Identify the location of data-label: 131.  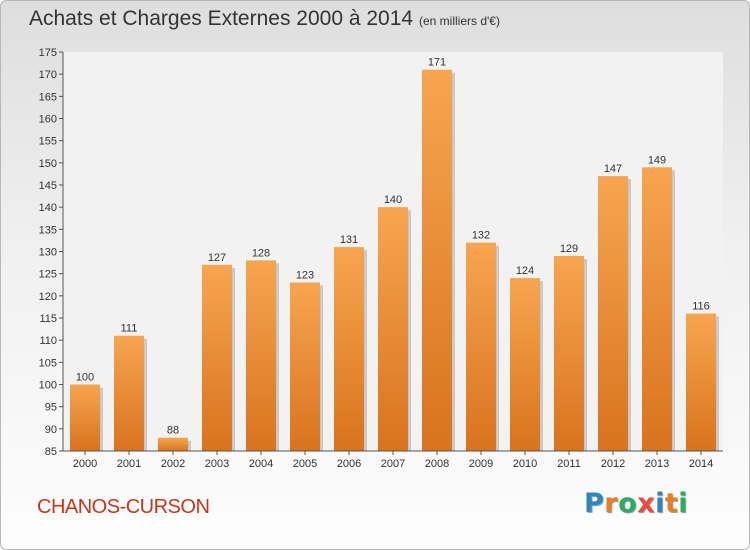
(349, 240).